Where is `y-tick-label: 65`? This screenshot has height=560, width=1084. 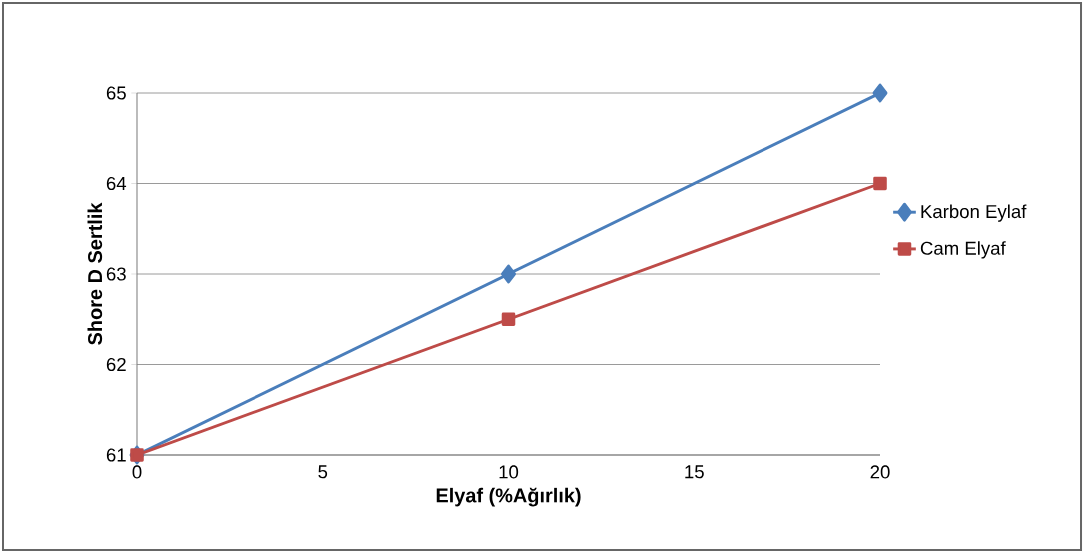
y-tick-label: 65 is located at coordinates (116, 93).